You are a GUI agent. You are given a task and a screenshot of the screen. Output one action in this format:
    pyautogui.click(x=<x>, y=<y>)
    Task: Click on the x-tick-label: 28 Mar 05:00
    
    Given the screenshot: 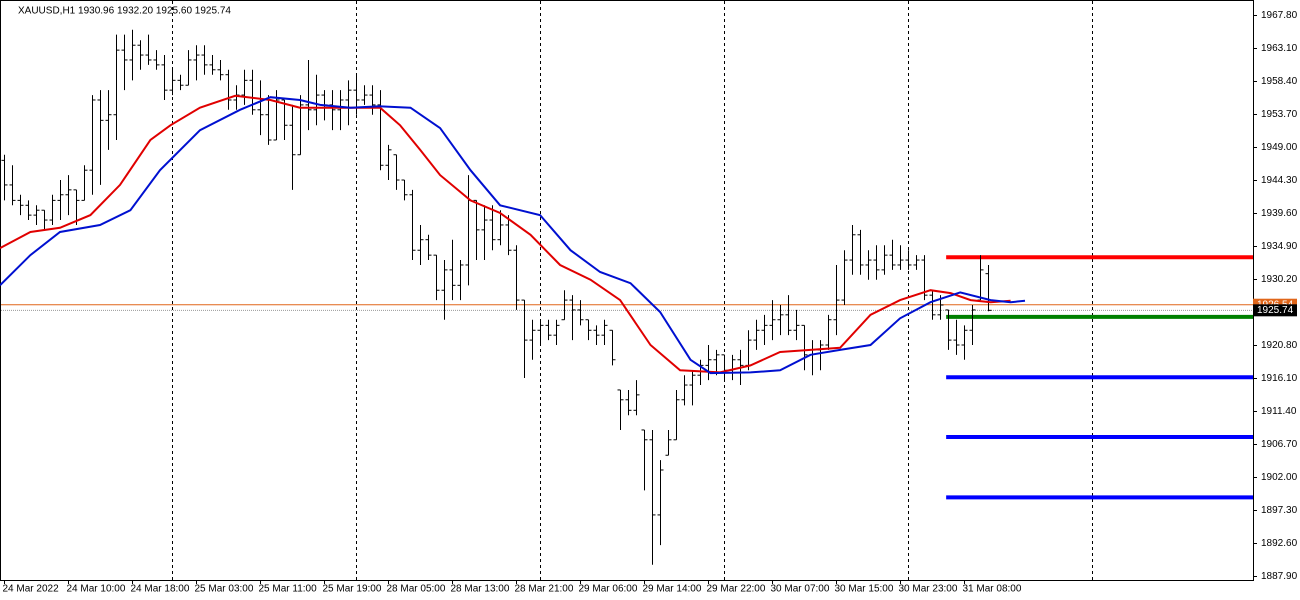 What is the action you would take?
    pyautogui.click(x=416, y=589)
    